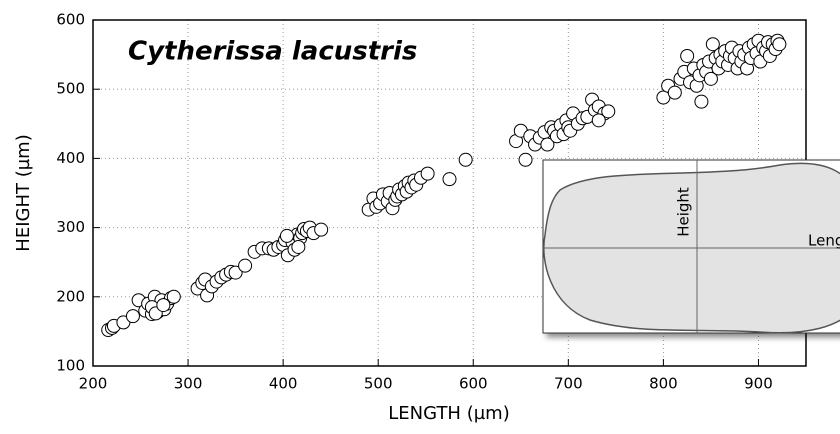  Describe the element at coordinates (568, 384) in the screenshot. I see `x-tick-label: 700` at that location.